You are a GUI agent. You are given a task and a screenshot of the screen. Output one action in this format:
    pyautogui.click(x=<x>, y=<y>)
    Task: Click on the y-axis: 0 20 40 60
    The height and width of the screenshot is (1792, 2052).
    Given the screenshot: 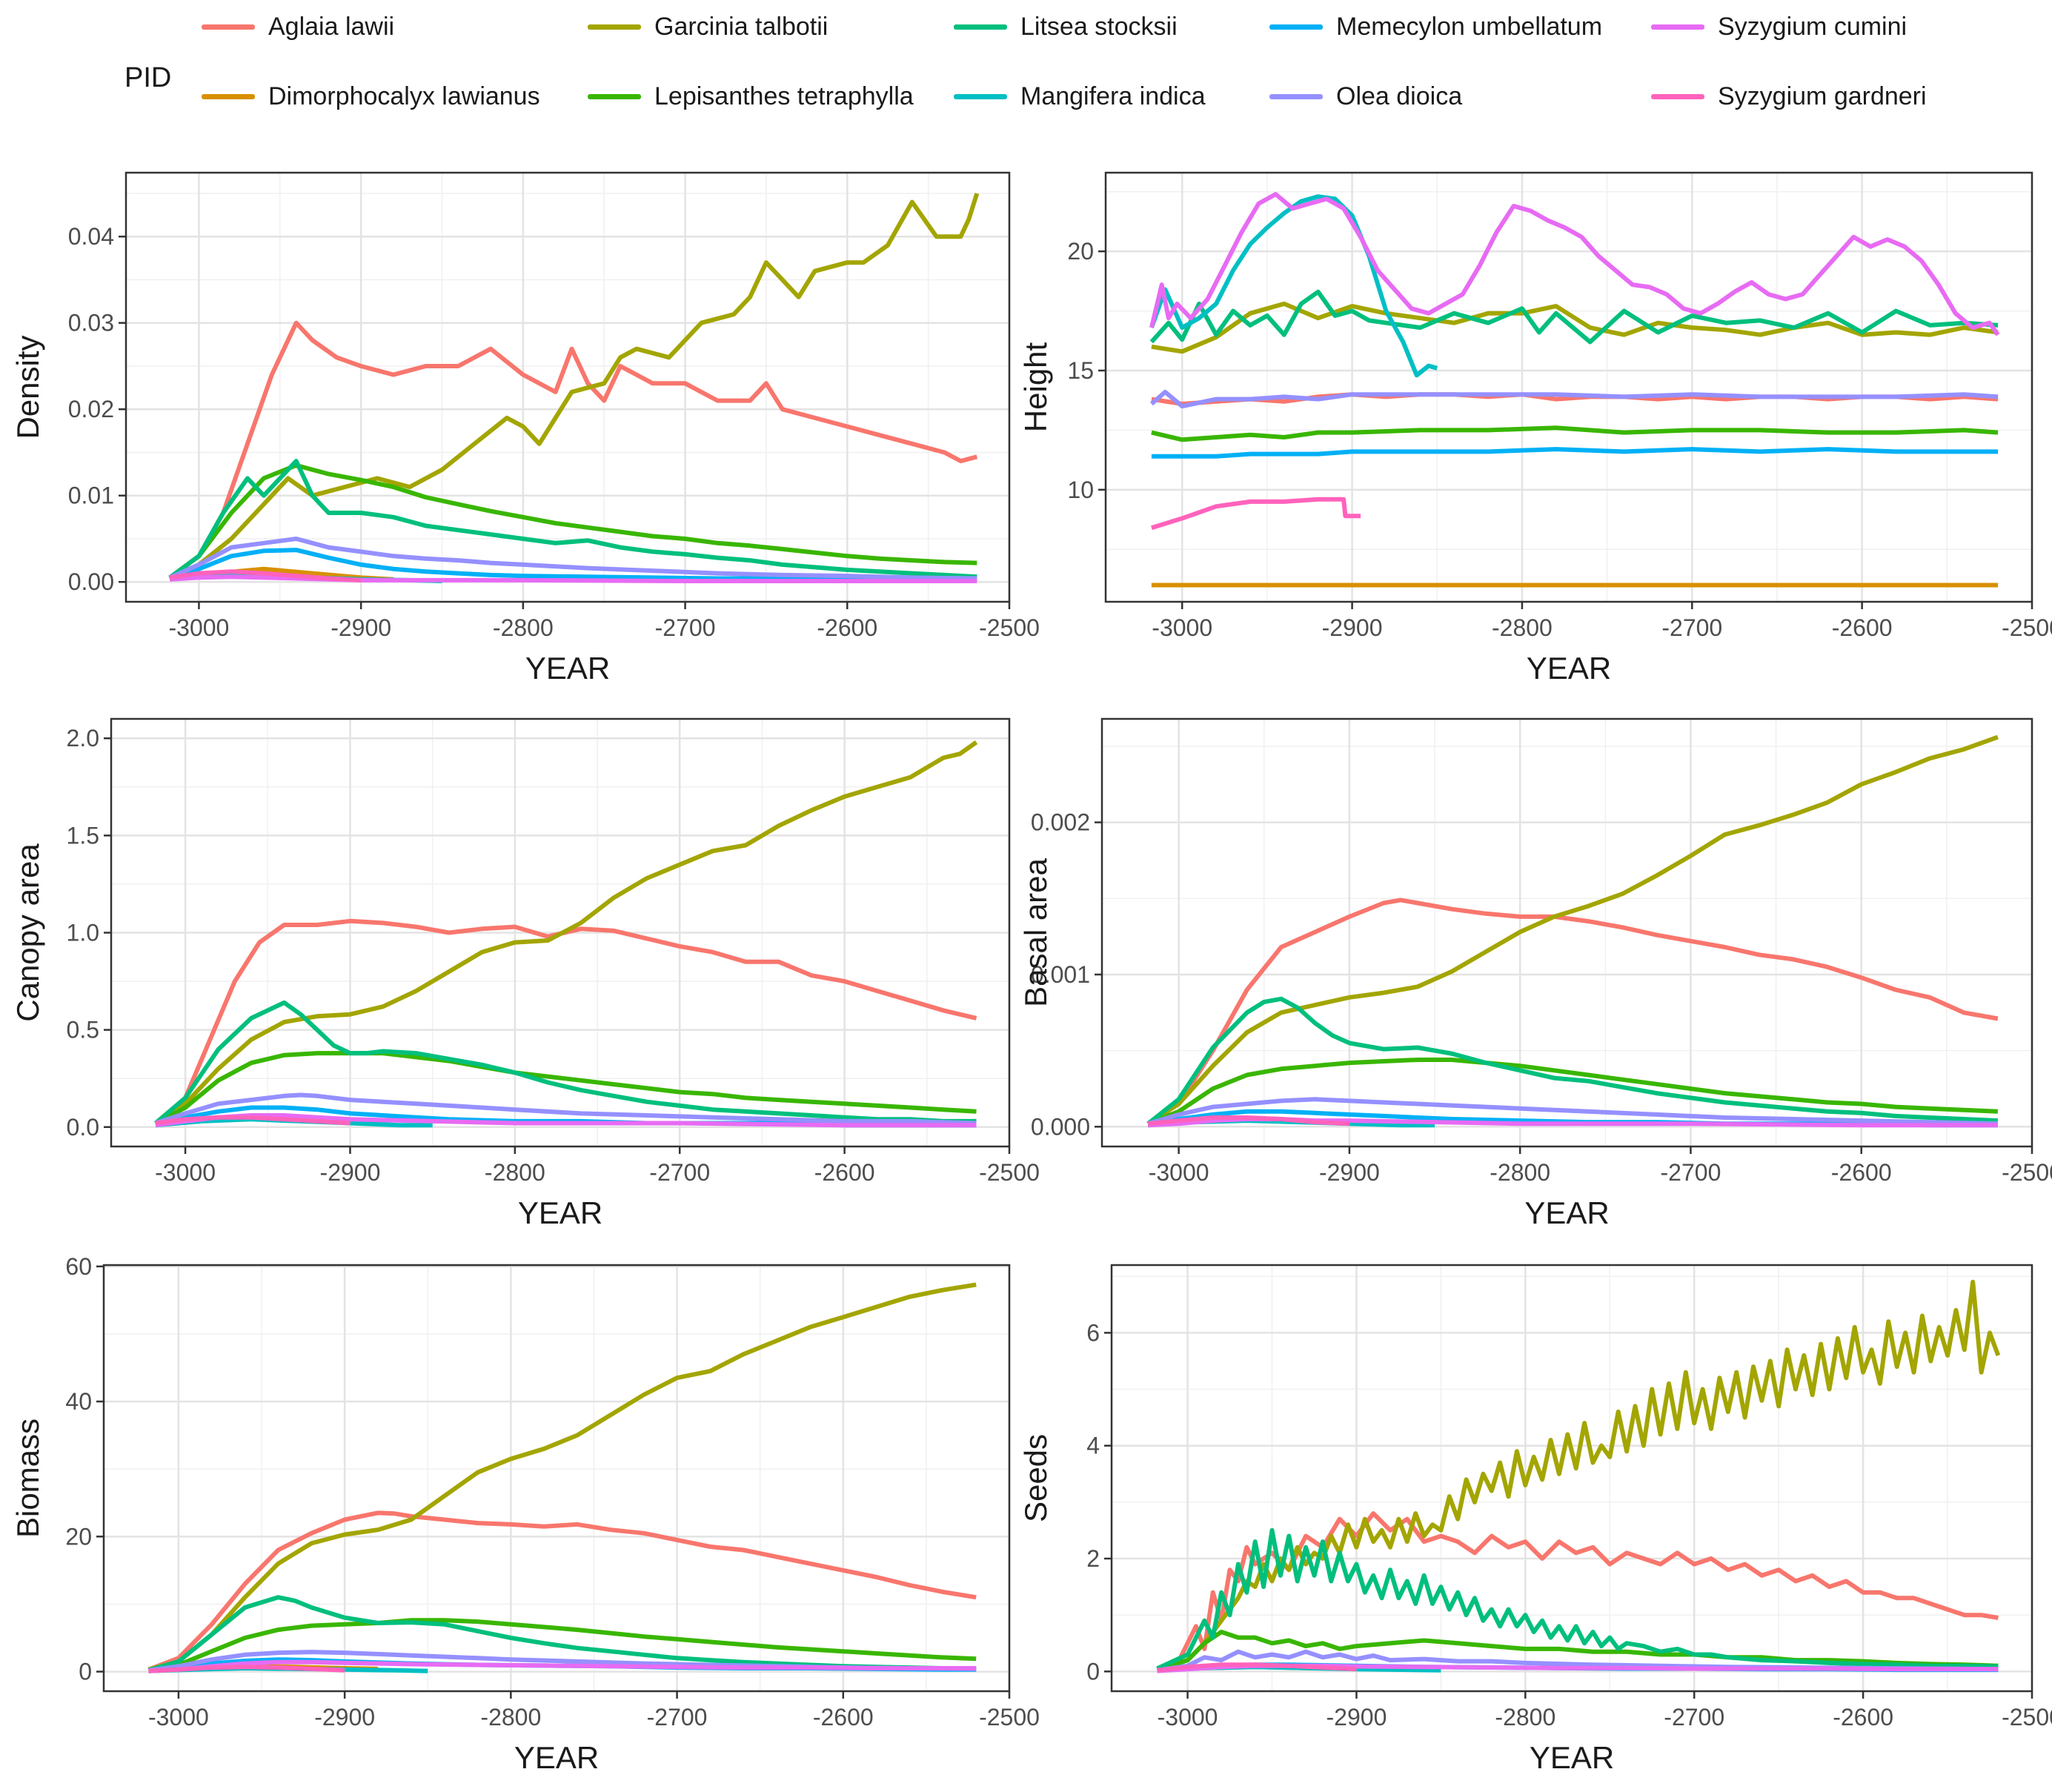 What is the action you would take?
    pyautogui.click(x=84, y=1469)
    